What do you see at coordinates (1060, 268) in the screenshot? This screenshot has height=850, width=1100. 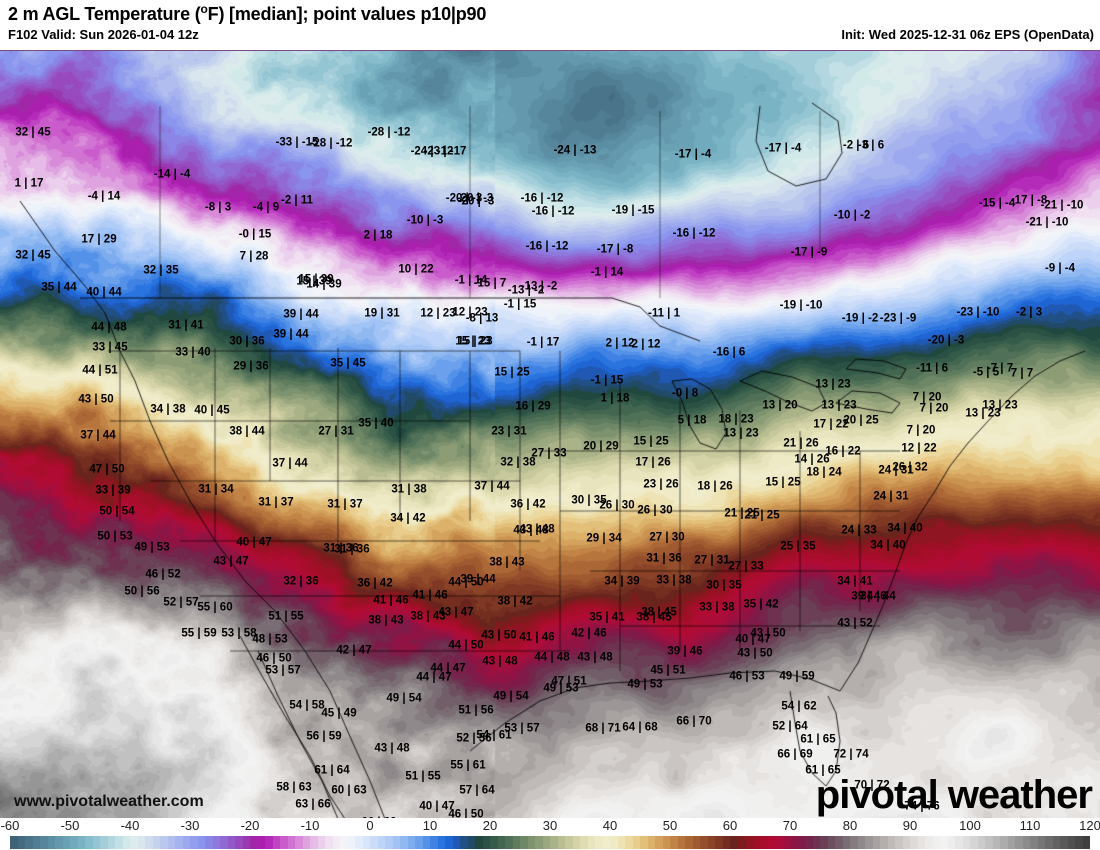 I see `point-value-label: -9 | -4` at bounding box center [1060, 268].